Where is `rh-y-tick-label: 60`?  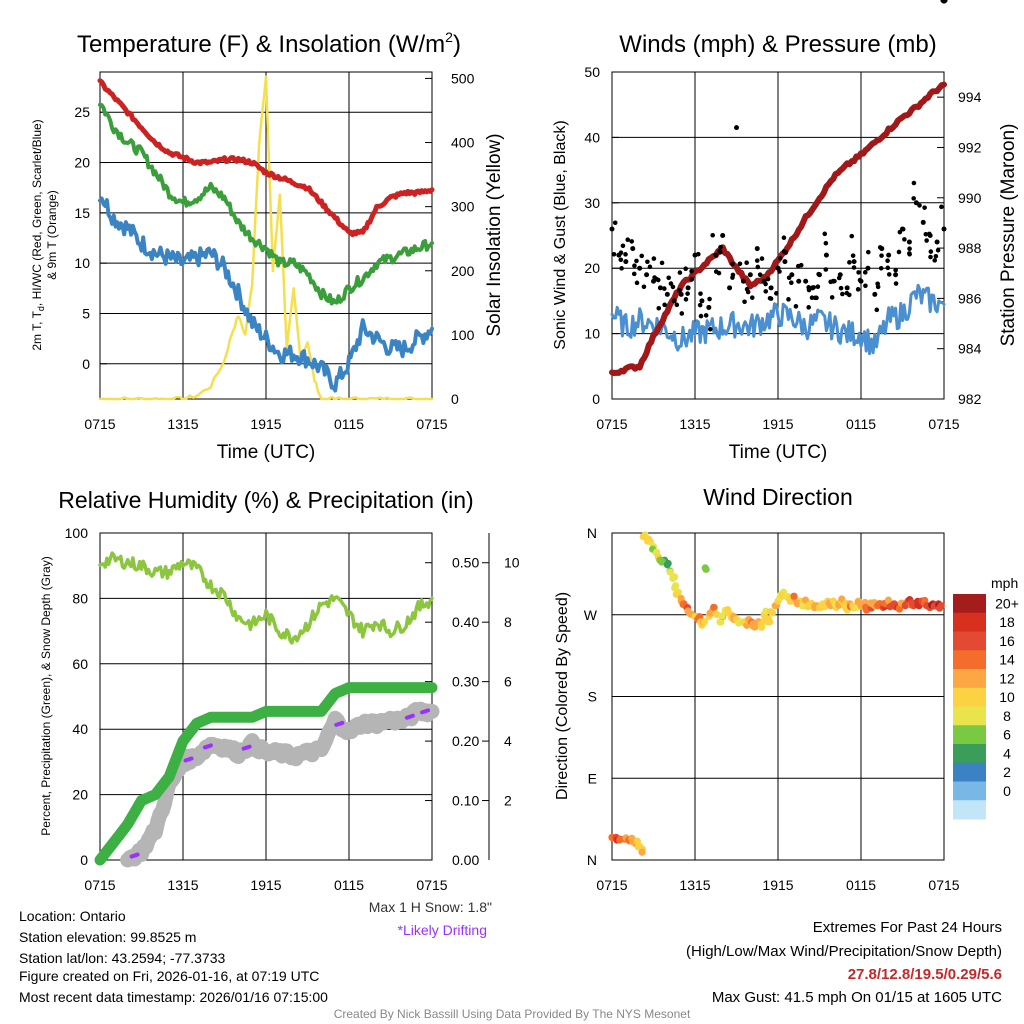 rh-y-tick-label: 60 is located at coordinates (80, 664).